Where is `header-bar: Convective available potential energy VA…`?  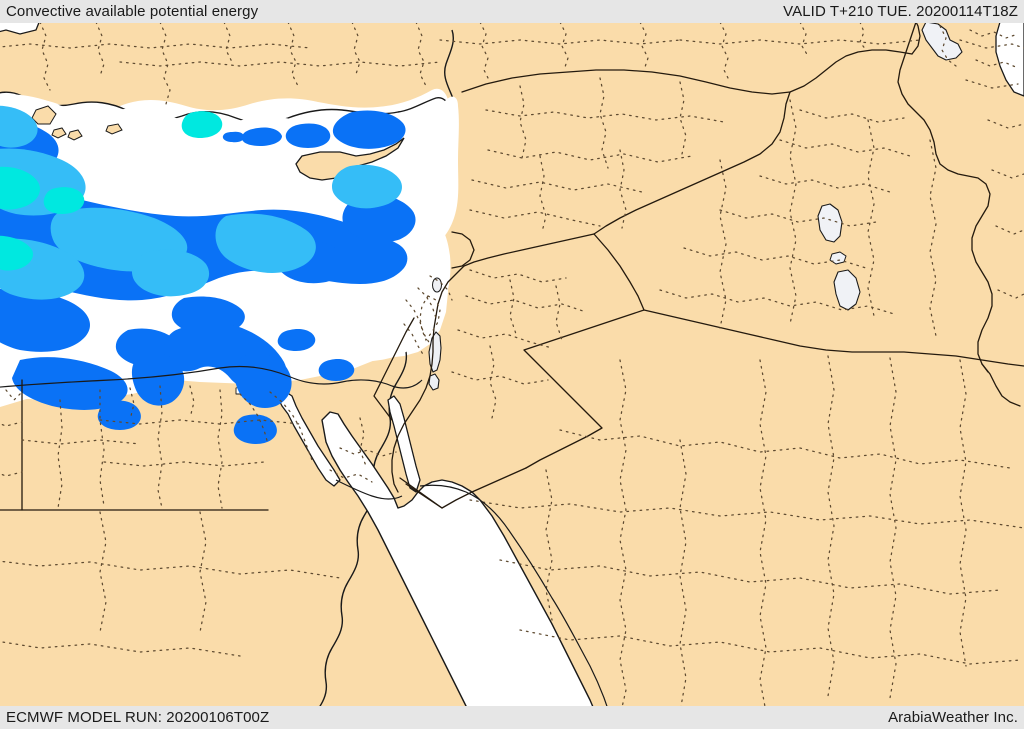 header-bar: Convective available potential energy VA… is located at coordinates (512, 11).